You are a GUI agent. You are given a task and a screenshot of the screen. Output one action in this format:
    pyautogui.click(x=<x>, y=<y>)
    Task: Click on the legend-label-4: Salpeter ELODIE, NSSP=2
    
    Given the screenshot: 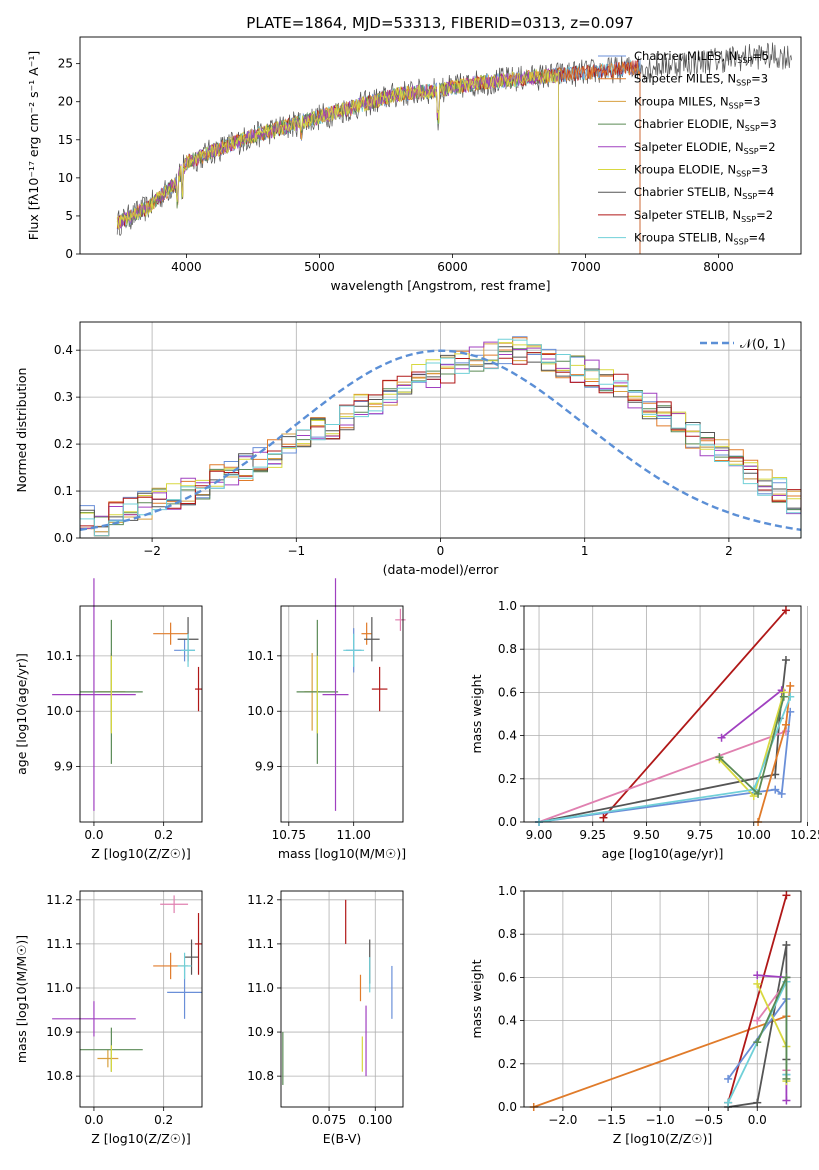 What is the action you would take?
    pyautogui.click(x=705, y=148)
    